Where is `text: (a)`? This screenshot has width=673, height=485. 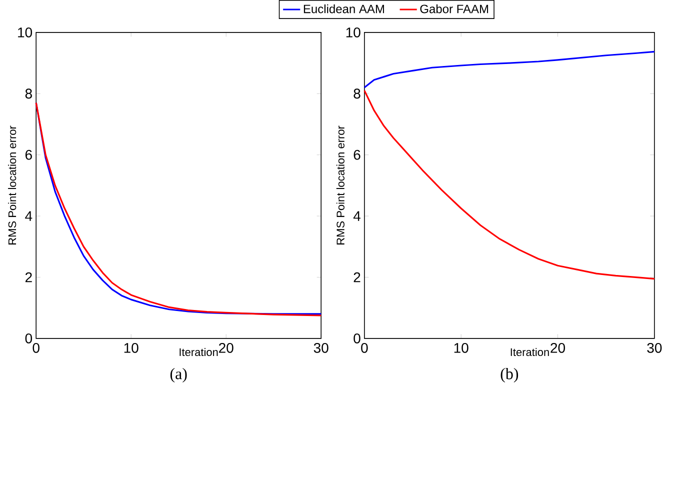 text: (a) is located at coordinates (178, 375).